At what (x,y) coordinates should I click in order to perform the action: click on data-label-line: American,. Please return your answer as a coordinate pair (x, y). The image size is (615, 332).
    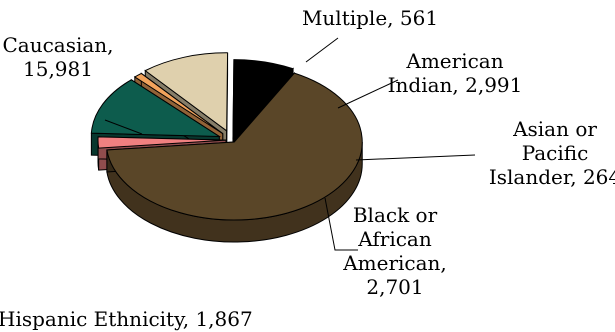
    Looking at the image, I should click on (394, 263).